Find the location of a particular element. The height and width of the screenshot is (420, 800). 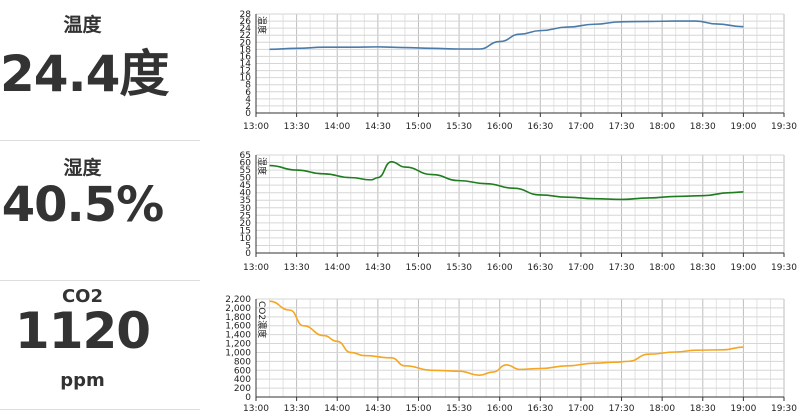

y-tick-label: 1,800 is located at coordinates (238, 318).